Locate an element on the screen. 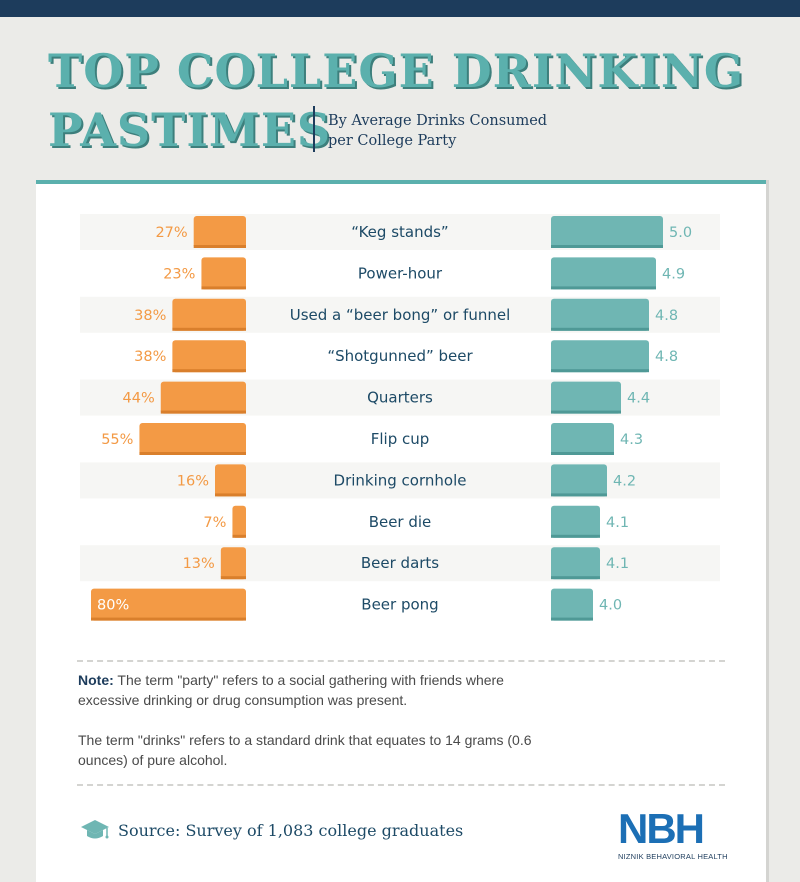 The width and height of the screenshot is (800, 882). drinks-value: 4.4 is located at coordinates (638, 399).